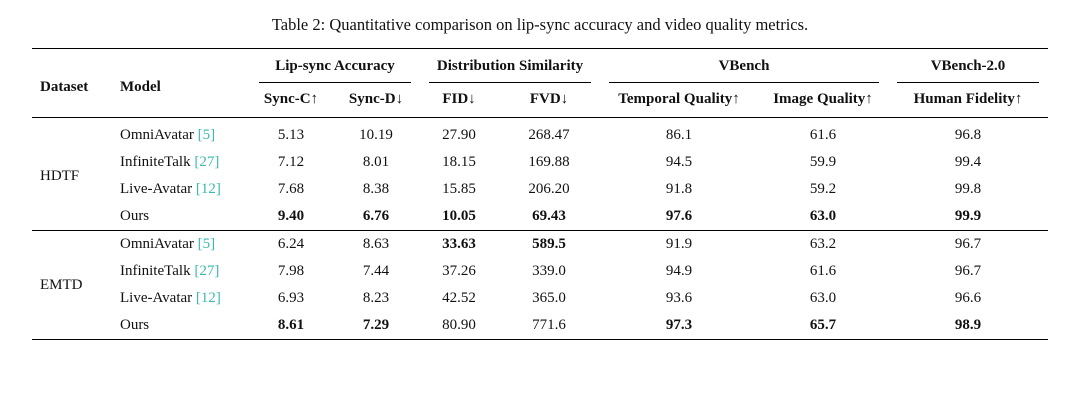 The height and width of the screenshot is (407, 1080). What do you see at coordinates (134, 325) in the screenshot?
I see `model-name: Ours` at bounding box center [134, 325].